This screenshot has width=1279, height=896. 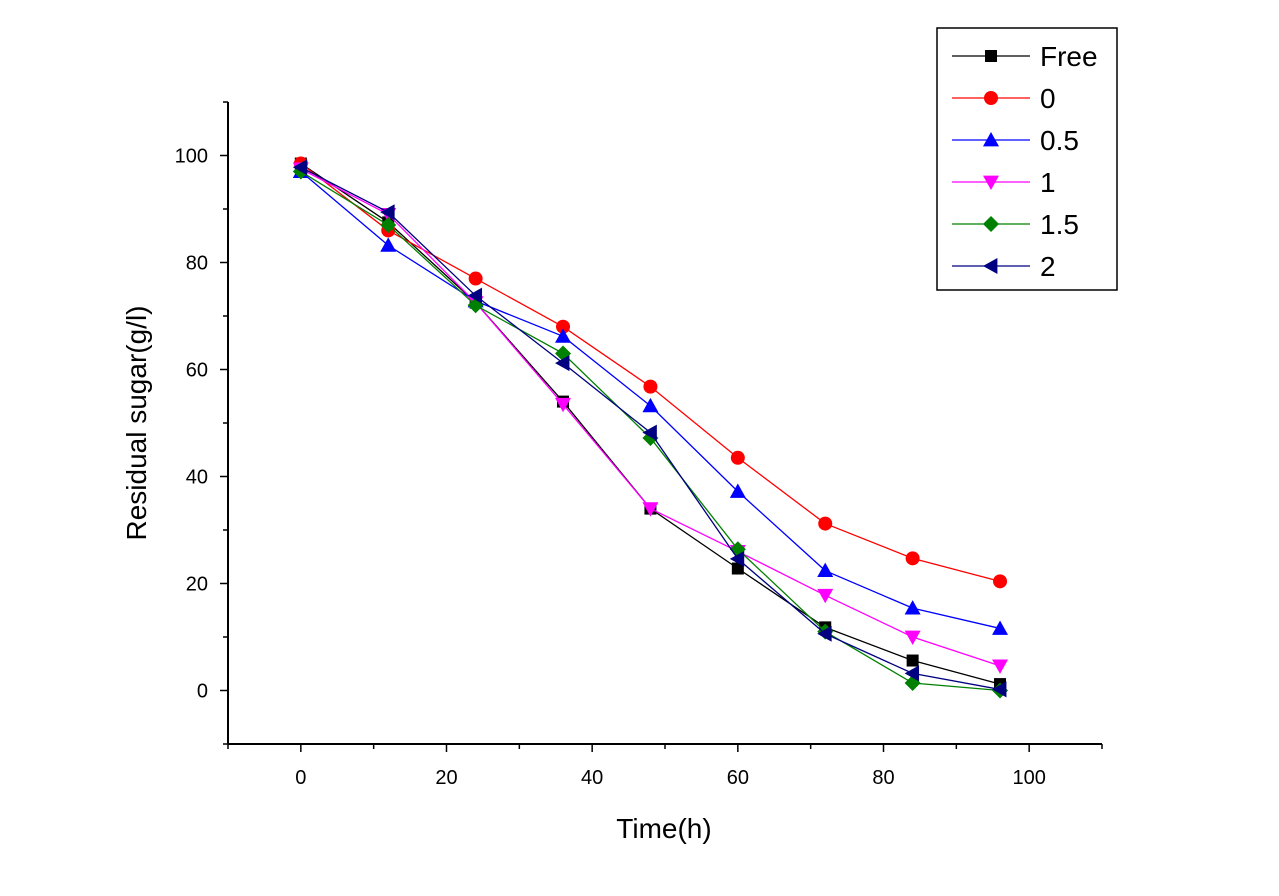 What do you see at coordinates (446, 778) in the screenshot?
I see `x-tick-label: 20` at bounding box center [446, 778].